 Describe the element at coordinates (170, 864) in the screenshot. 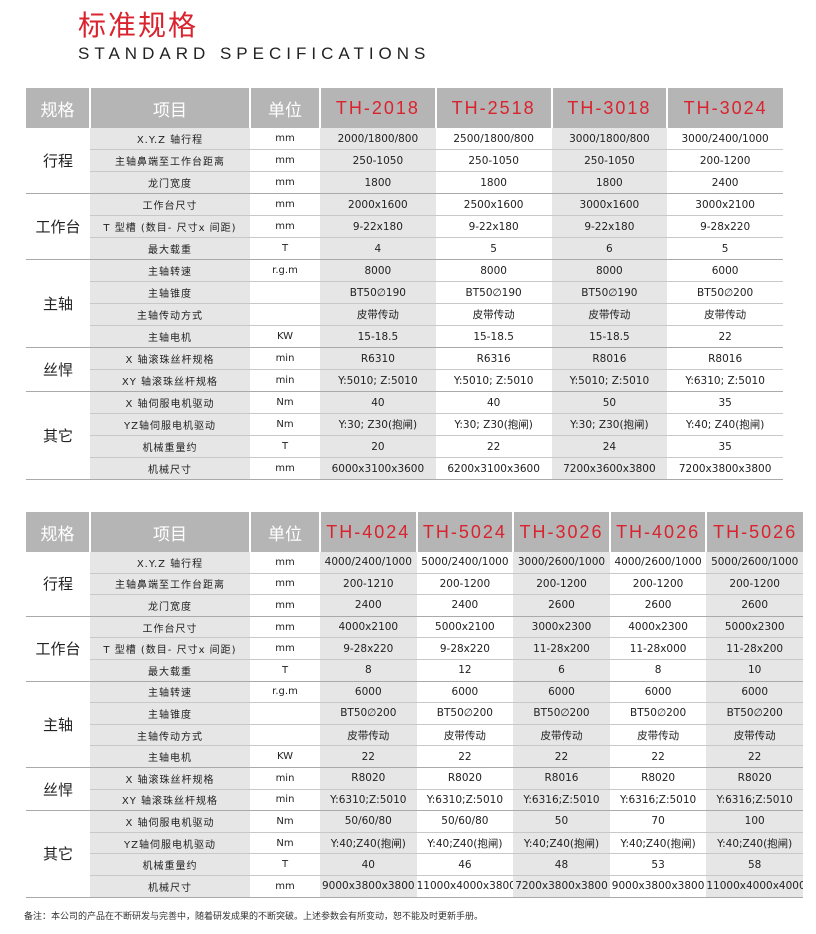

I see `item-label: 机械重量约` at that location.